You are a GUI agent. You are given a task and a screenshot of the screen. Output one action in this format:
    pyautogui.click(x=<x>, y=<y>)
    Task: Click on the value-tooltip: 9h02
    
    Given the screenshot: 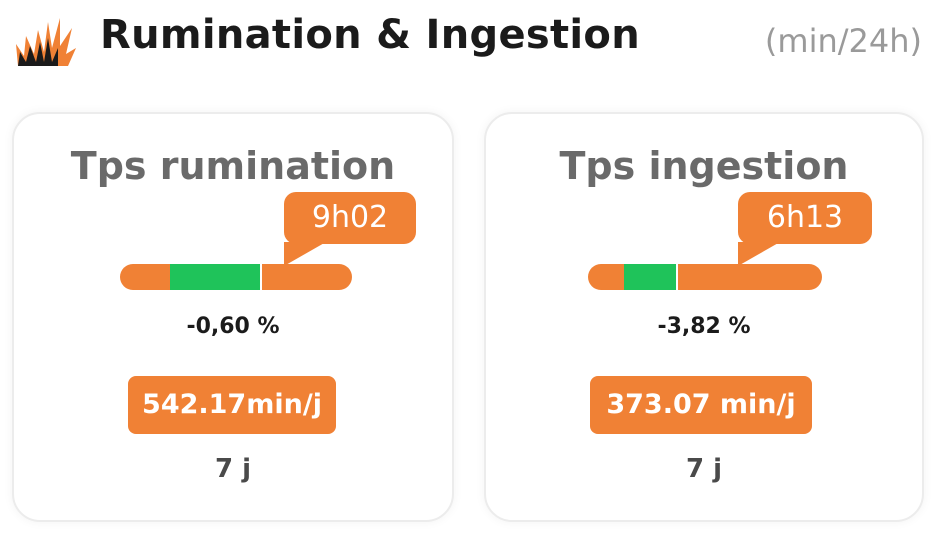 What is the action you would take?
    pyautogui.click(x=350, y=229)
    